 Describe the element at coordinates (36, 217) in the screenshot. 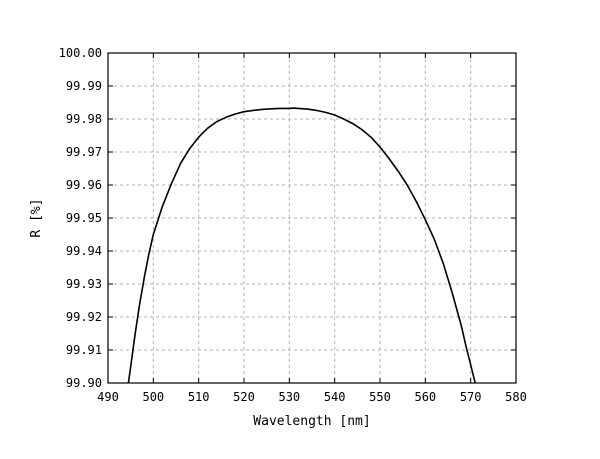

I see `y-axis-label: R [%]` at that location.